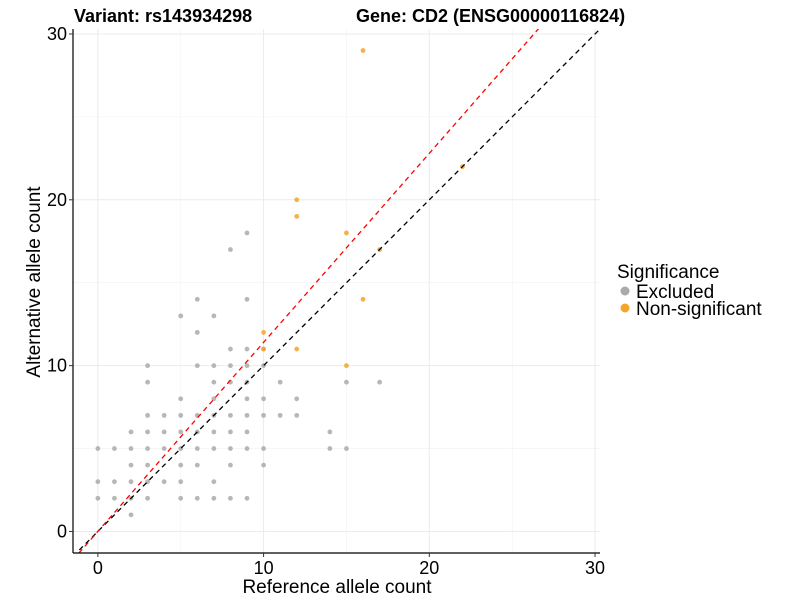 Image resolution: width=800 pixels, height=600 pixels. What do you see at coordinates (429, 568) in the screenshot?
I see `x-tick-label: 20` at bounding box center [429, 568].